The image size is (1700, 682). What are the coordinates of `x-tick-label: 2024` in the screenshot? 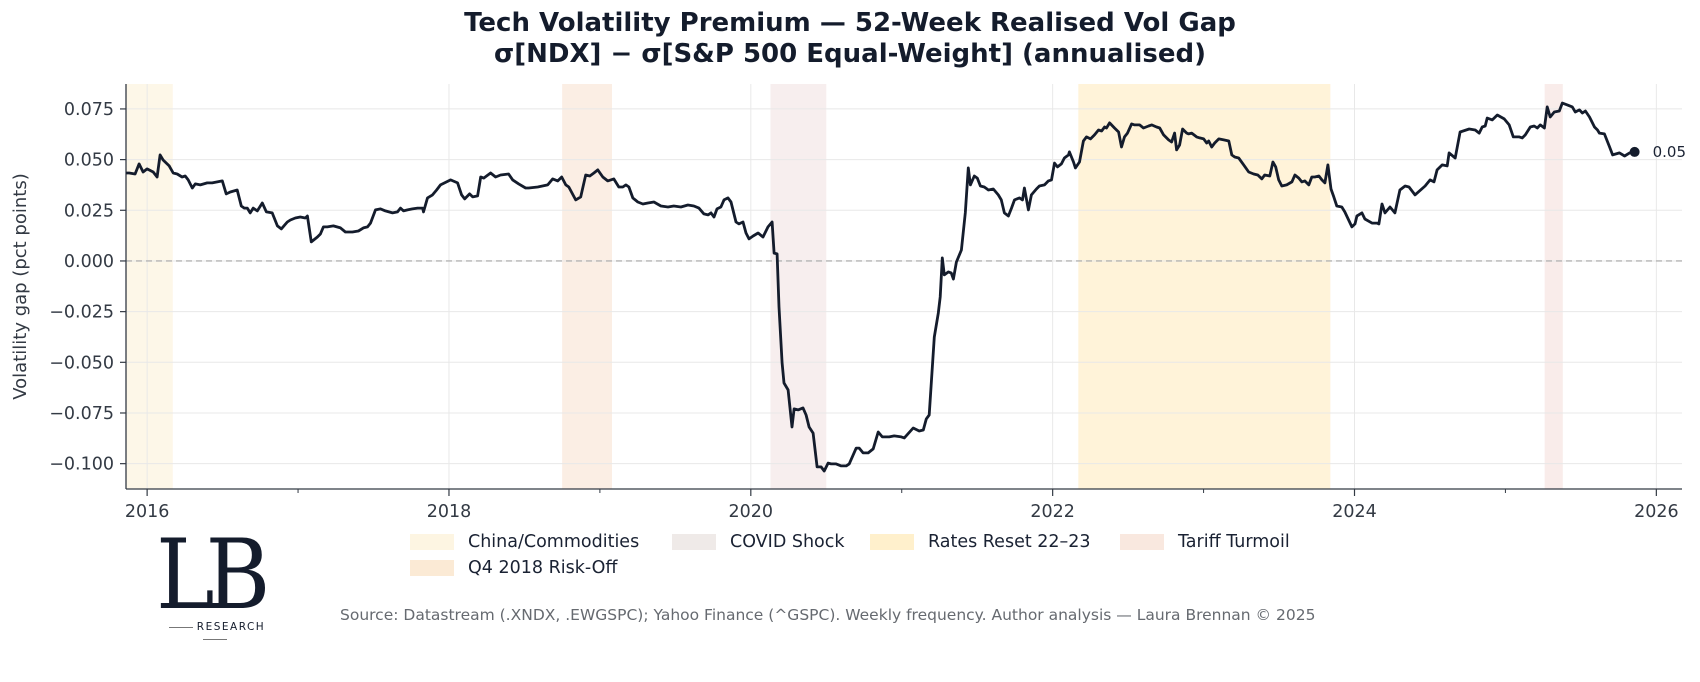 It's located at (1354, 512).